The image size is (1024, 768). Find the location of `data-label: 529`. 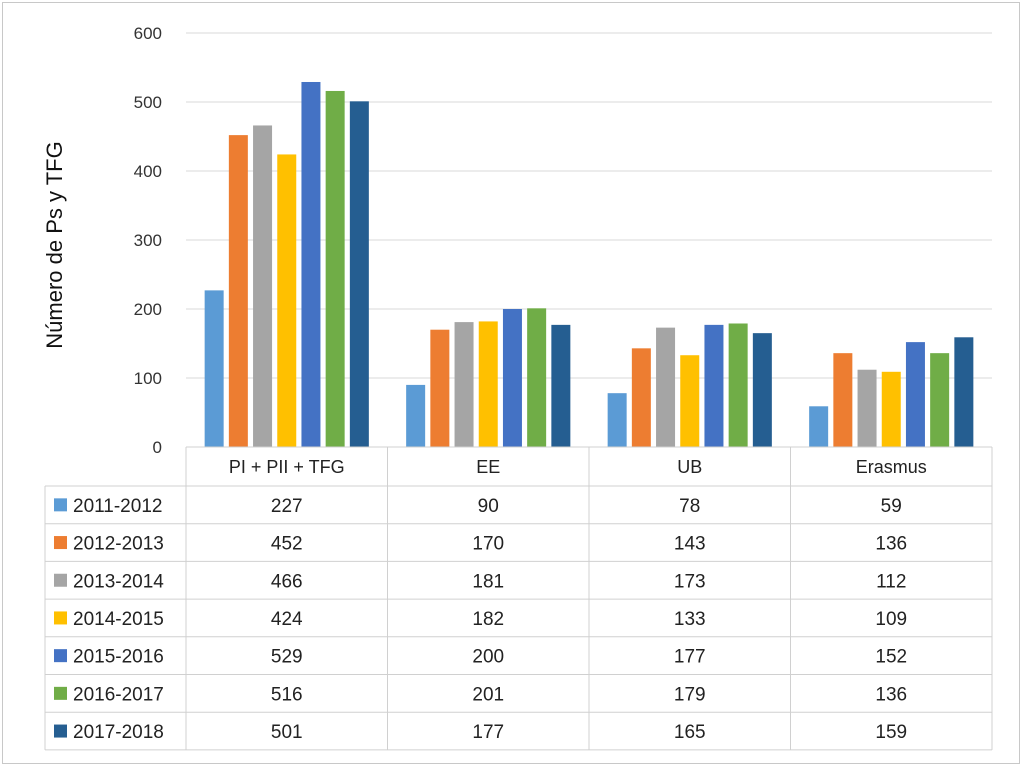

data-label: 529 is located at coordinates (287, 657).